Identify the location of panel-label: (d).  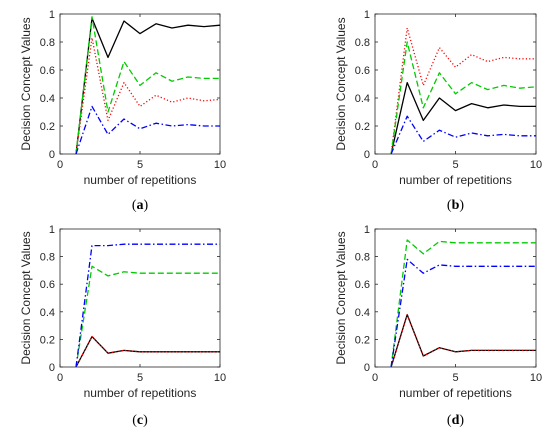
(455, 420).